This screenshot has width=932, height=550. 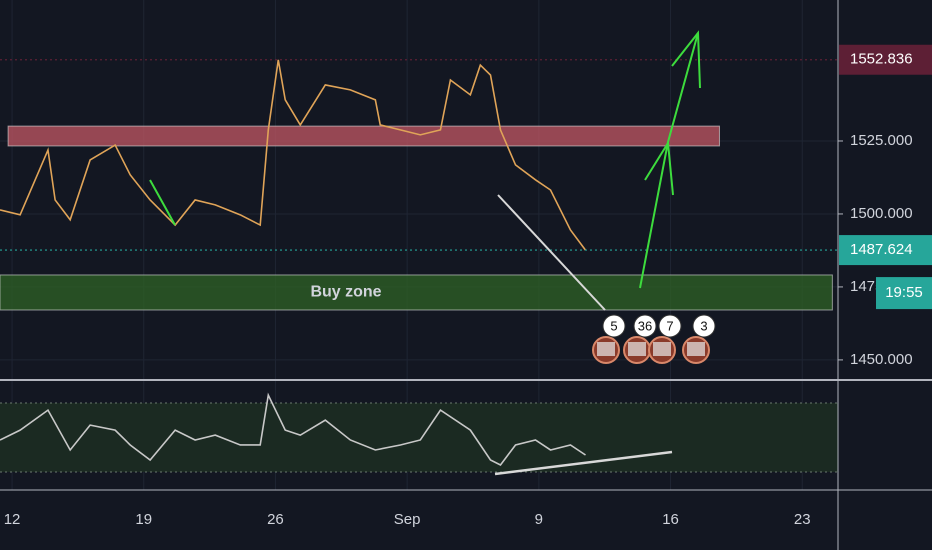 I want to click on x-tick-label: 12, so click(x=12, y=519).